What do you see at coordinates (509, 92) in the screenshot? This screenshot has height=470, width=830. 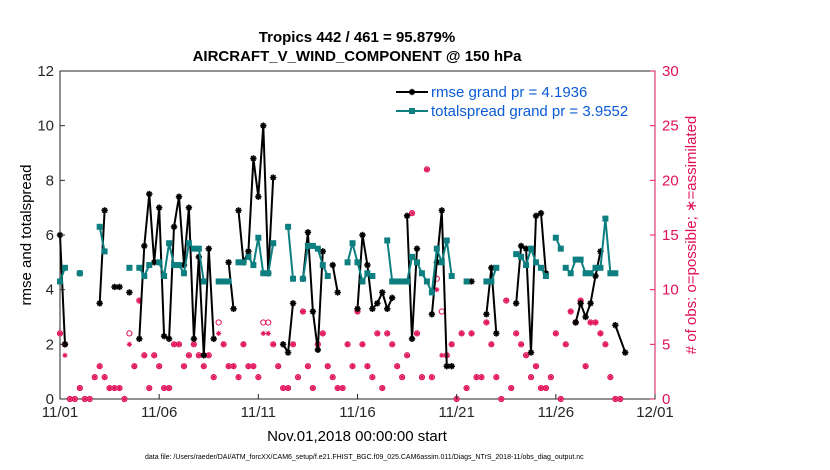 I see `legend-rmse-label: rmse grand pr = 4.1936` at bounding box center [509, 92].